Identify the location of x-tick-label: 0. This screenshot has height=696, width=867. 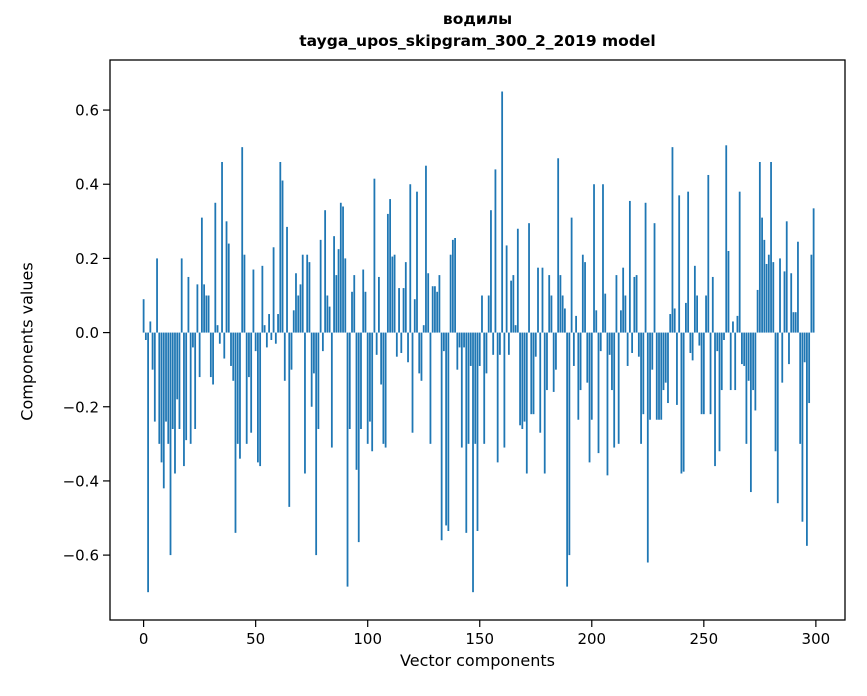
(144, 639).